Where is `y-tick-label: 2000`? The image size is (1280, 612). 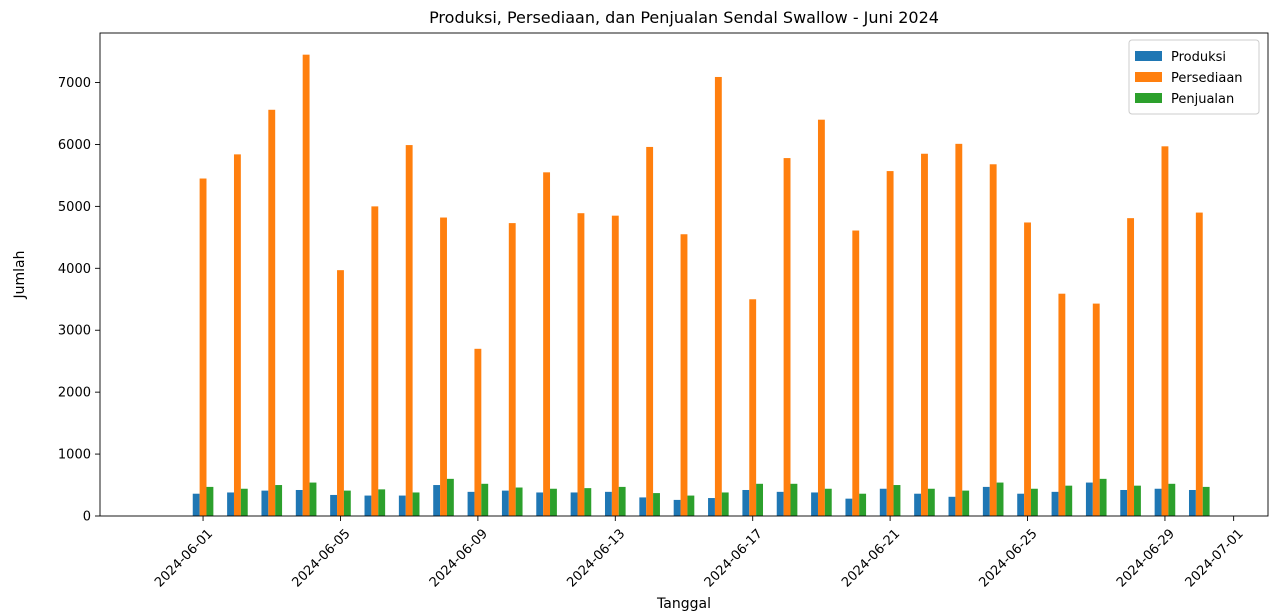 y-tick-label: 2000 is located at coordinates (74, 393).